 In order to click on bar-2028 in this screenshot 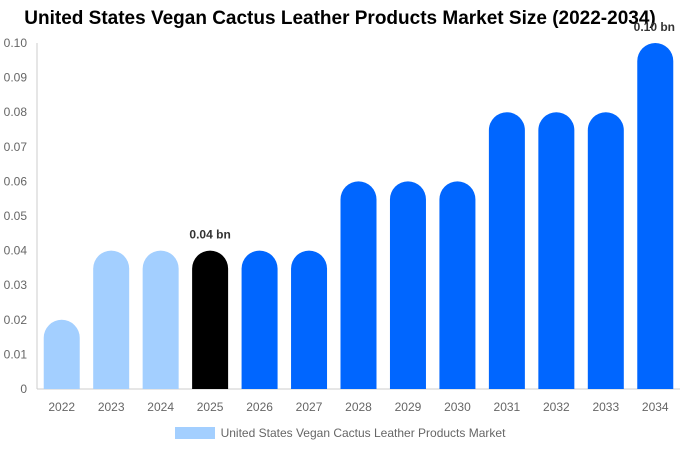, I will do `click(358, 285)`.